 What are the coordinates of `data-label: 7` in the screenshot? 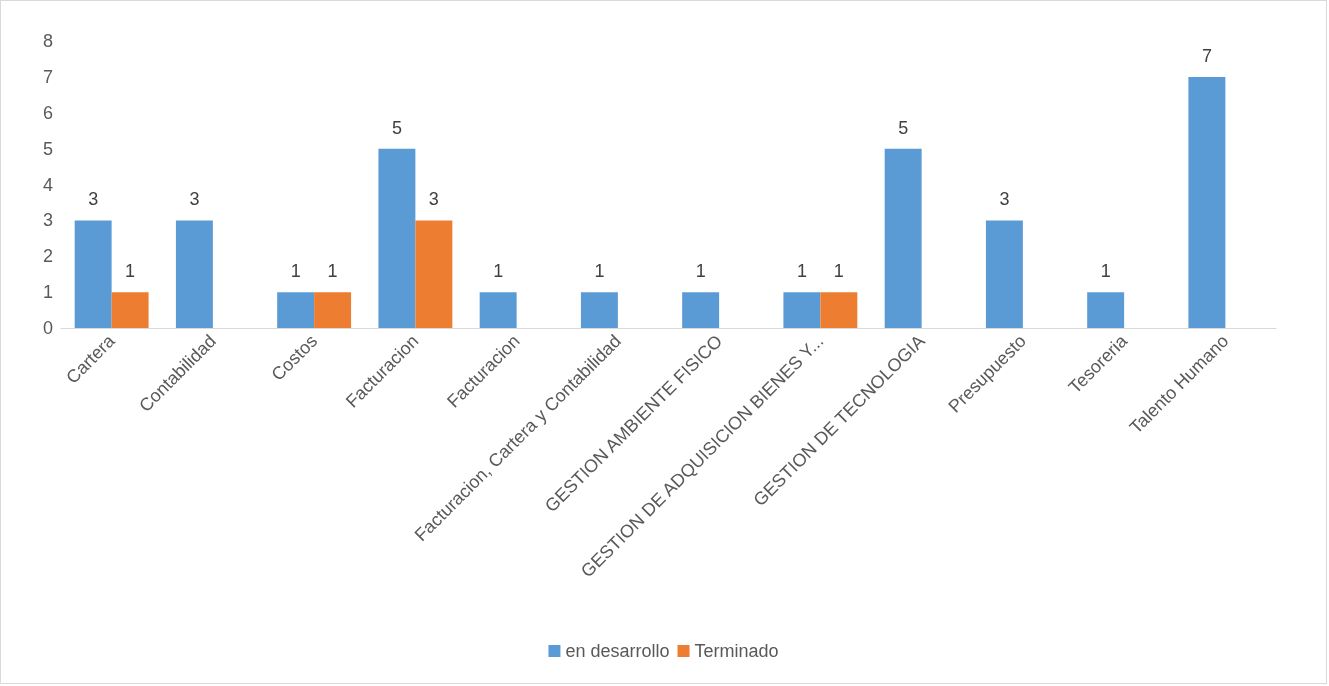 It's located at (1206, 55).